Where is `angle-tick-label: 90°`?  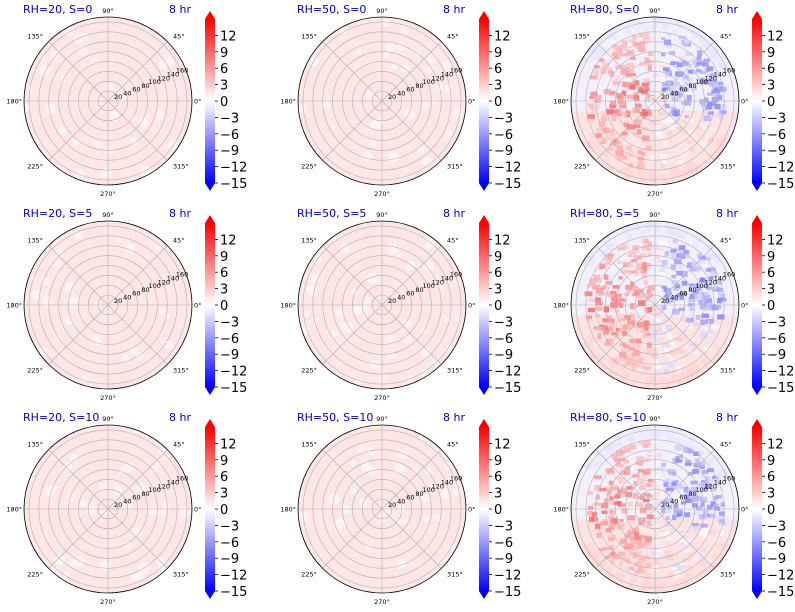
angle-tick-label: 90° is located at coordinates (382, 215).